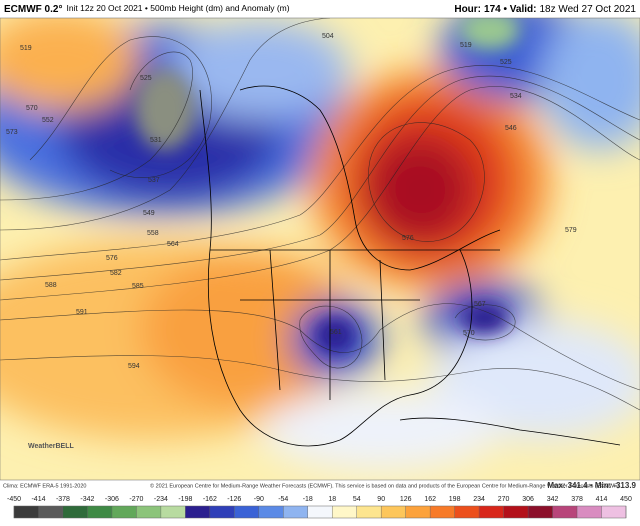 The width and height of the screenshot is (640, 526). What do you see at coordinates (336, 332) in the screenshot?
I see `contour-label: 561` at bounding box center [336, 332].